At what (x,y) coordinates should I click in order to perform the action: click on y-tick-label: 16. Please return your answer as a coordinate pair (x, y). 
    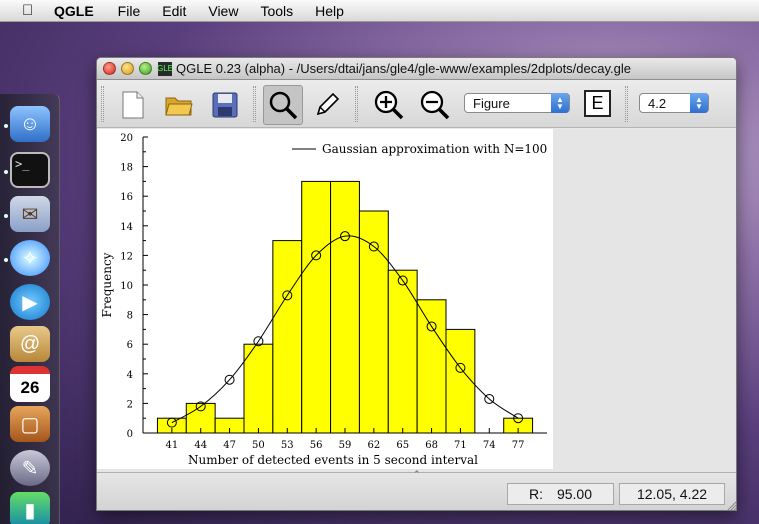
    Looking at the image, I should click on (126, 197).